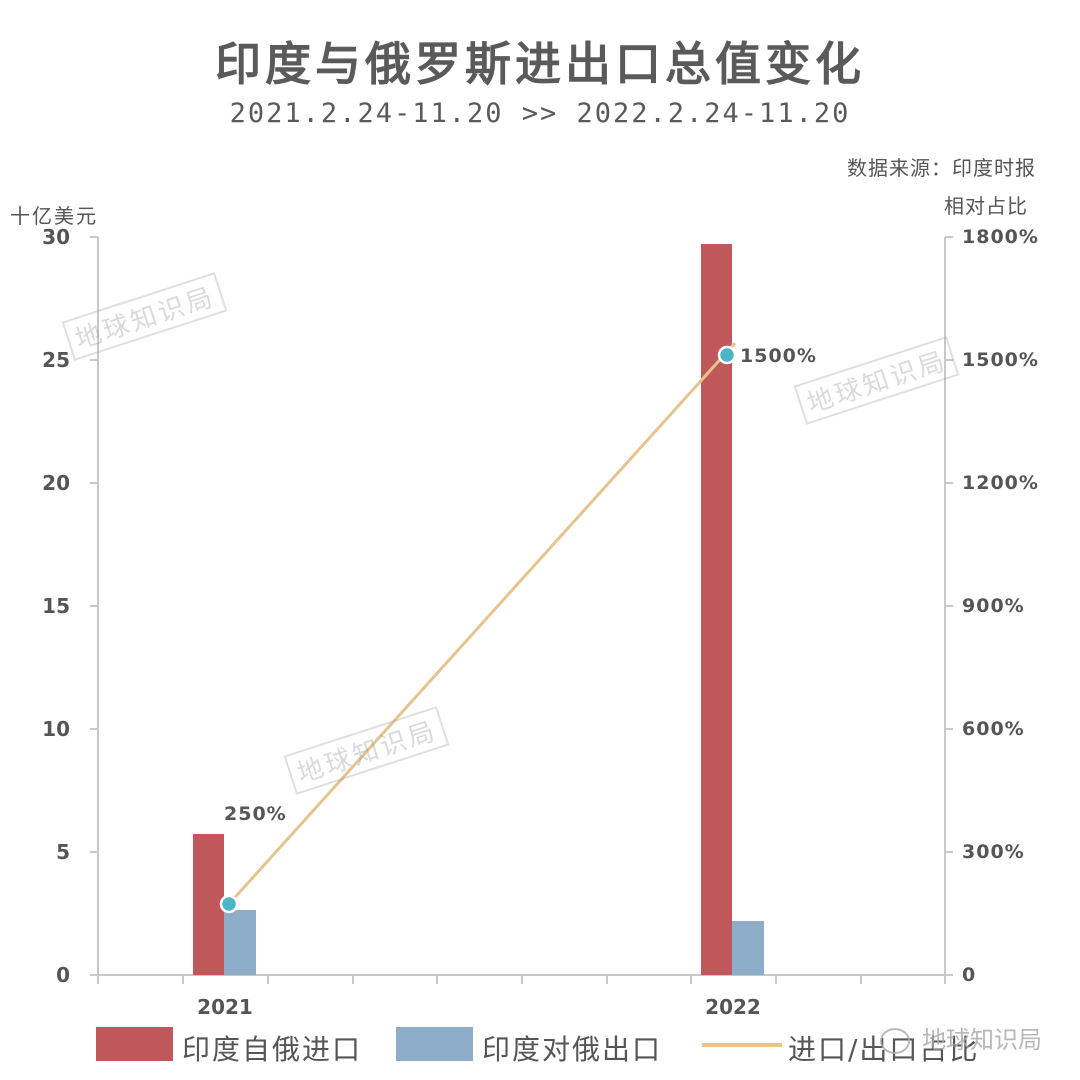  I want to click on legend-label-imports: 印度自俄进口, so click(272, 1049).